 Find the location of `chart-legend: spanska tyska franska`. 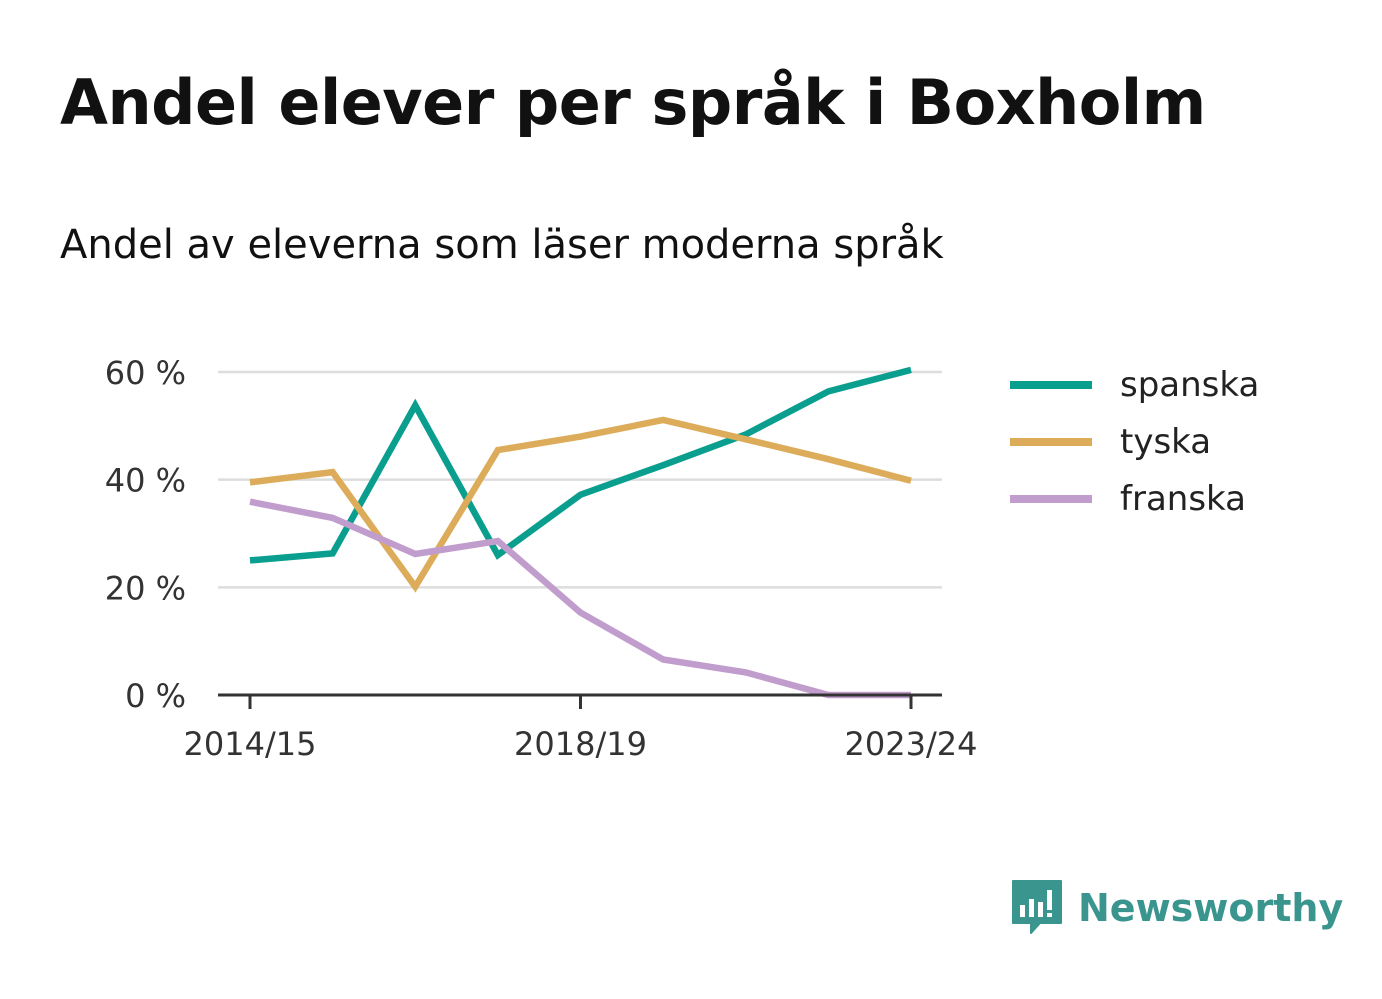

chart-legend: spanska tyska franska is located at coordinates (1134, 441).